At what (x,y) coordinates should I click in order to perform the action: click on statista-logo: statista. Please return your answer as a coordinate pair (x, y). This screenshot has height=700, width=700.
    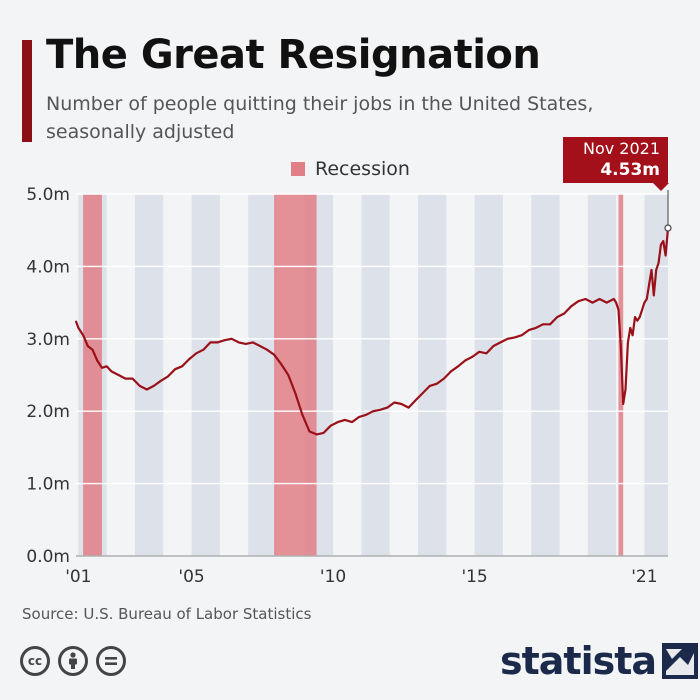
    Looking at the image, I should click on (599, 661).